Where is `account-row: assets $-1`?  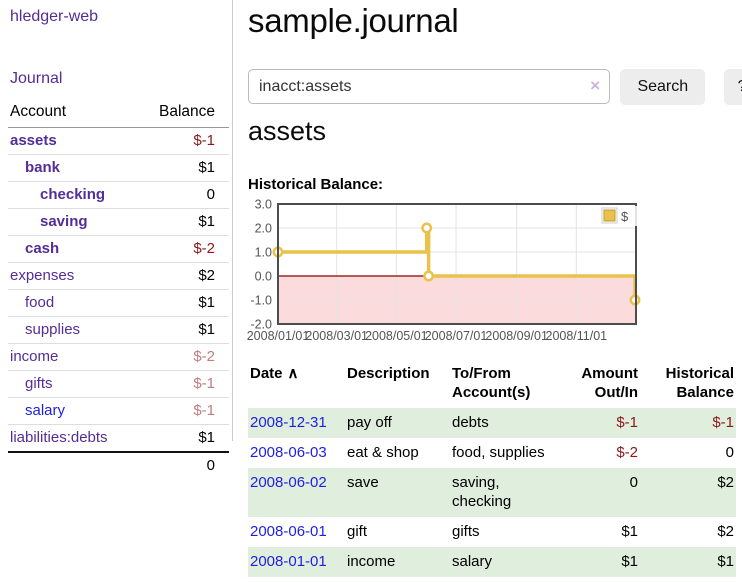 account-row: assets $-1 is located at coordinates (118, 141).